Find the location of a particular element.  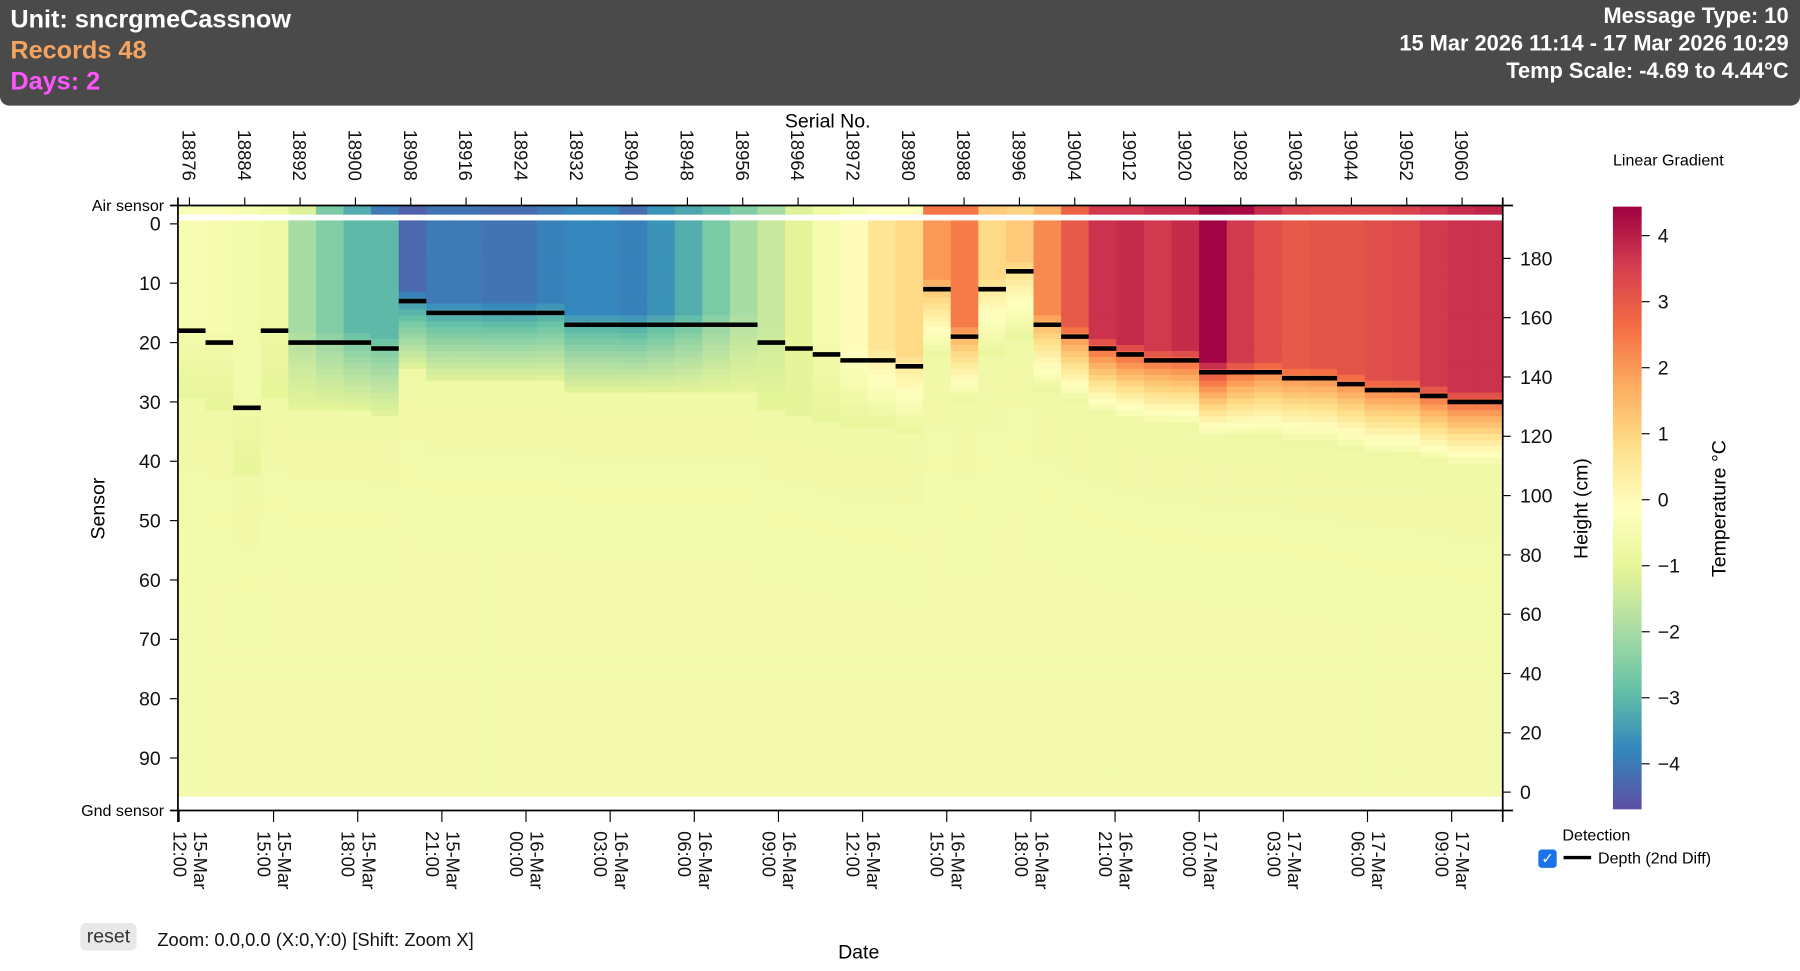

serial-tick-label: 18980 is located at coordinates (908, 155).